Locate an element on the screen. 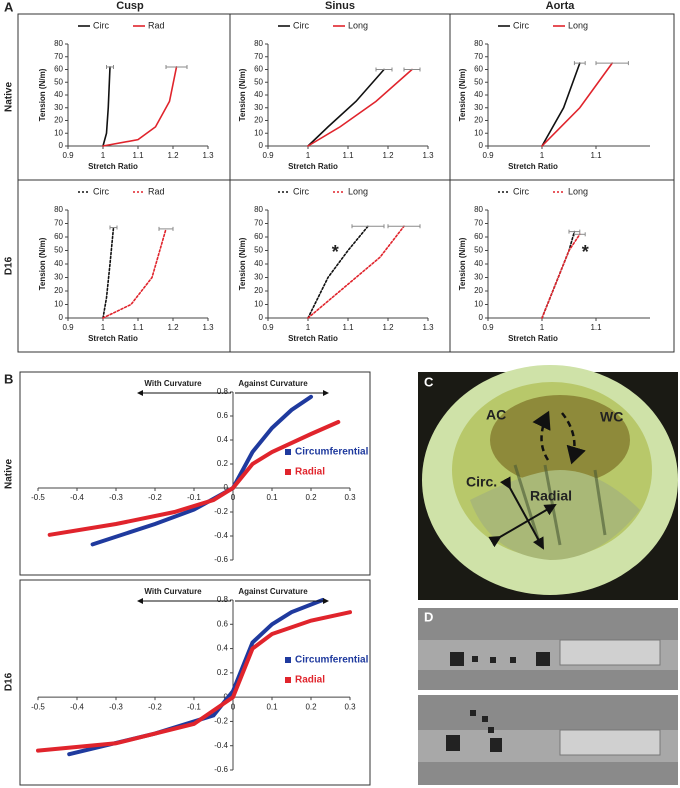 Image resolution: width=680 pixels, height=788 pixels. panel-letter: D is located at coordinates (428, 616).